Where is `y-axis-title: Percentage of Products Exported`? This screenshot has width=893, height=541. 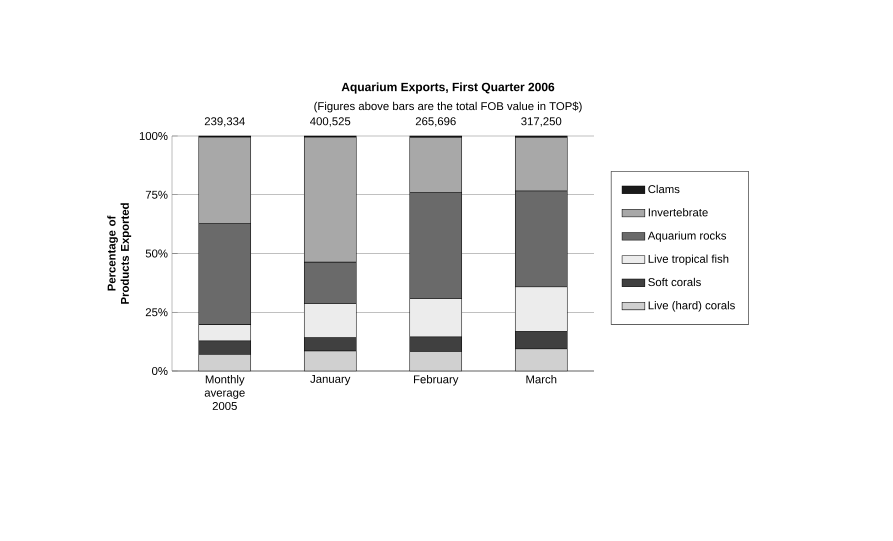
y-axis-title: Percentage of Products Exported is located at coordinates (119, 253).